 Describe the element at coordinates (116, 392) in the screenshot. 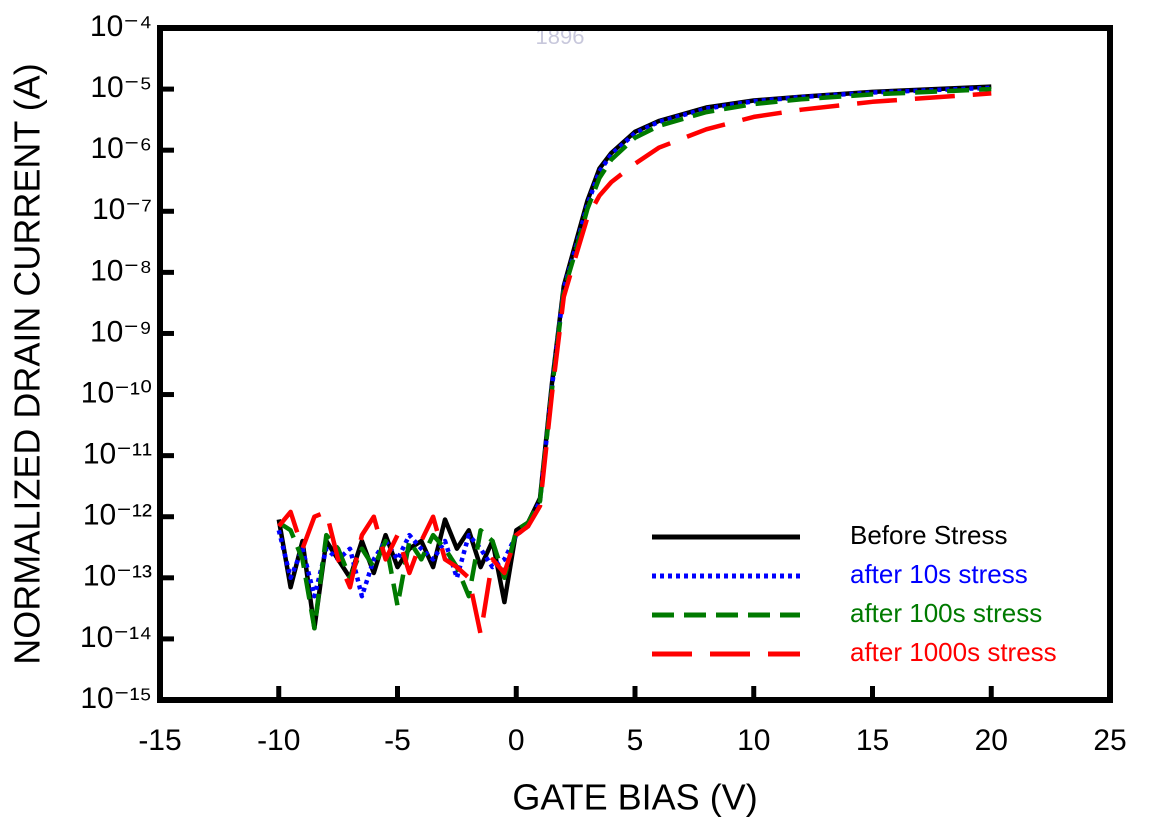

I see `y-tick-label: 10⁻¹⁰` at that location.